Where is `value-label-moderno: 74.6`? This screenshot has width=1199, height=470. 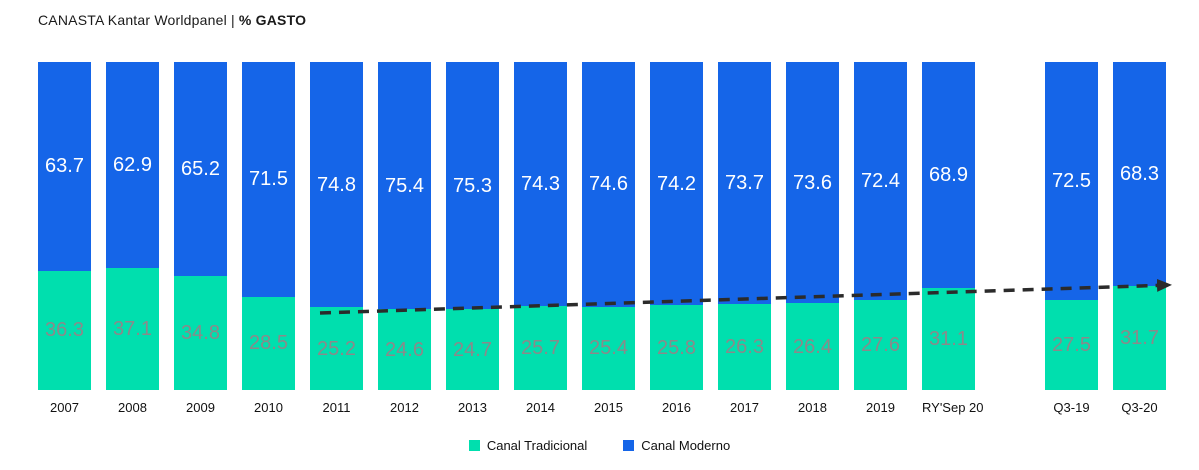 value-label-moderno: 74.6 is located at coordinates (608, 184).